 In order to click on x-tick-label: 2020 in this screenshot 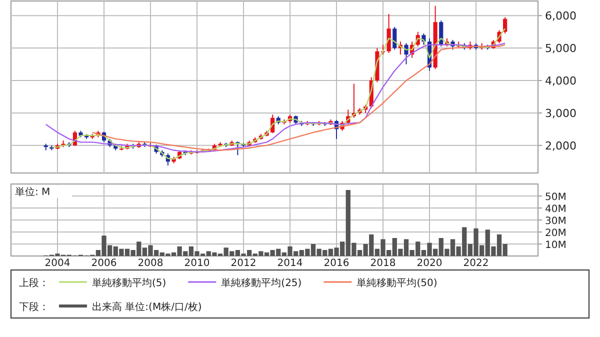, I will do `click(429, 263)`.